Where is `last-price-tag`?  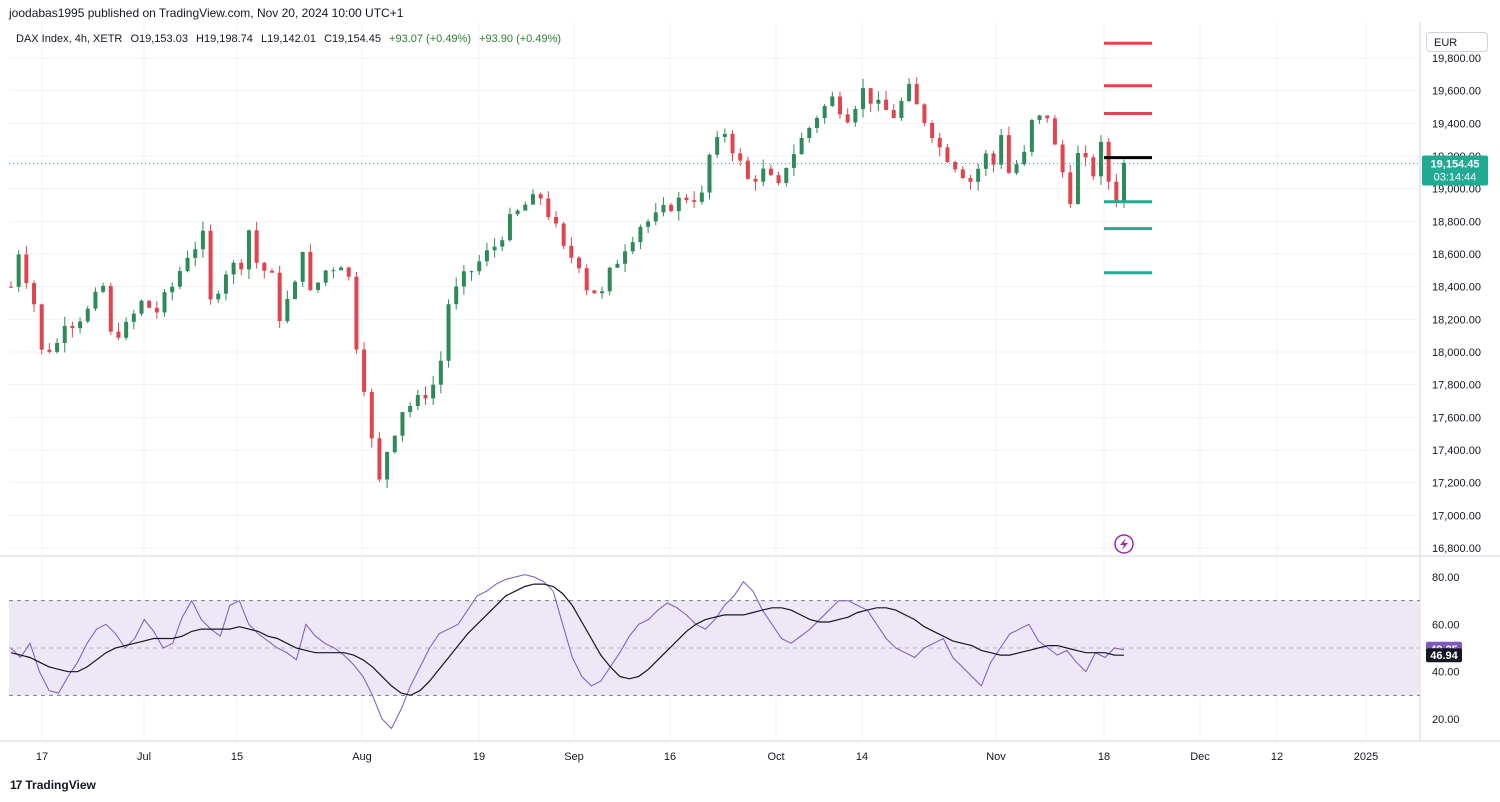
last-price-tag is located at coordinates (1455, 170).